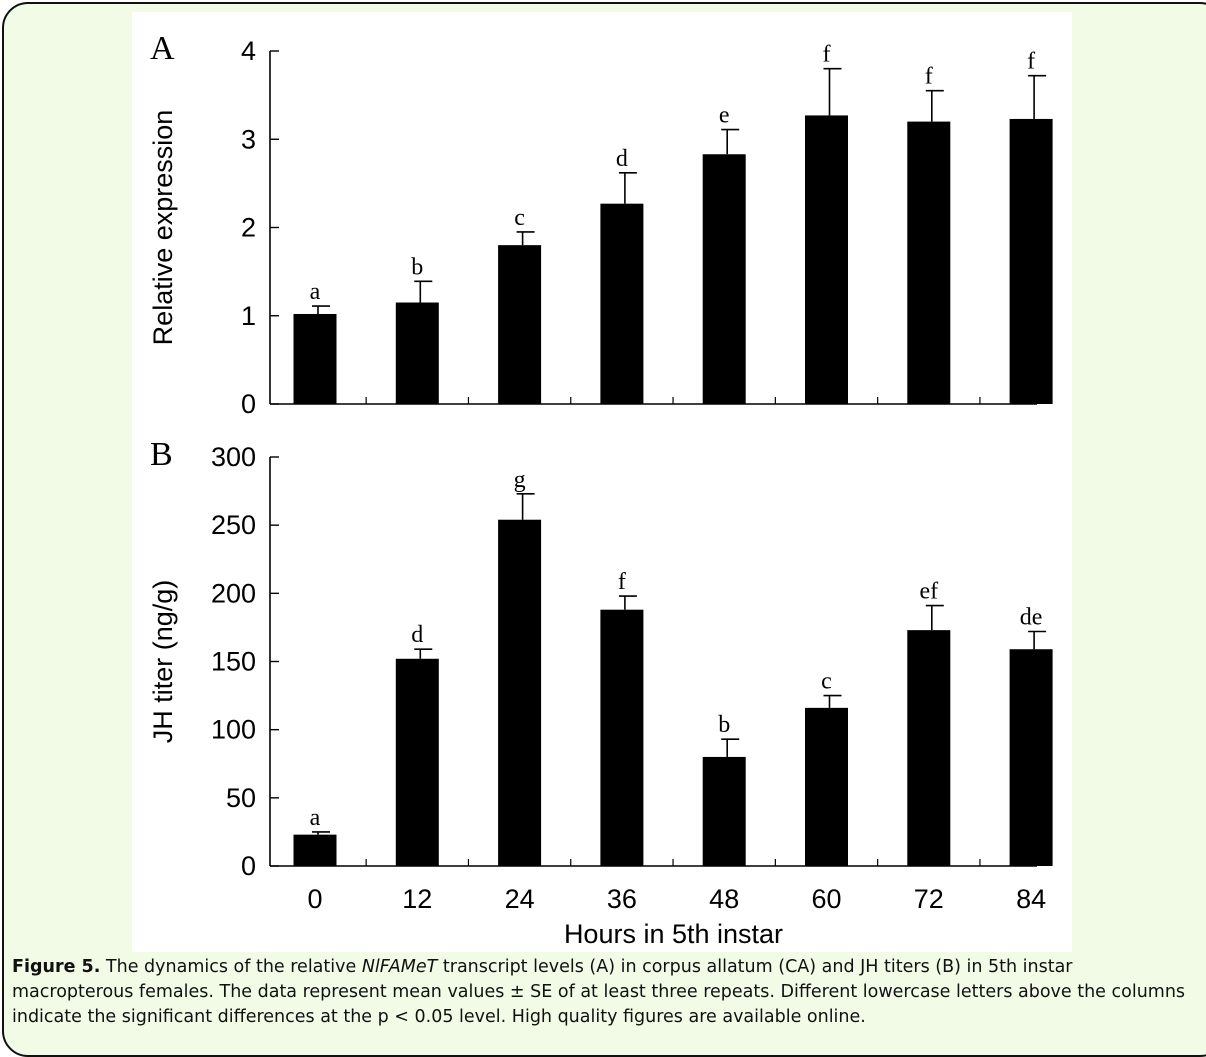 The width and height of the screenshot is (1206, 1057). What do you see at coordinates (724, 899) in the screenshot?
I see `panel-b-x-tick-label: 48` at bounding box center [724, 899].